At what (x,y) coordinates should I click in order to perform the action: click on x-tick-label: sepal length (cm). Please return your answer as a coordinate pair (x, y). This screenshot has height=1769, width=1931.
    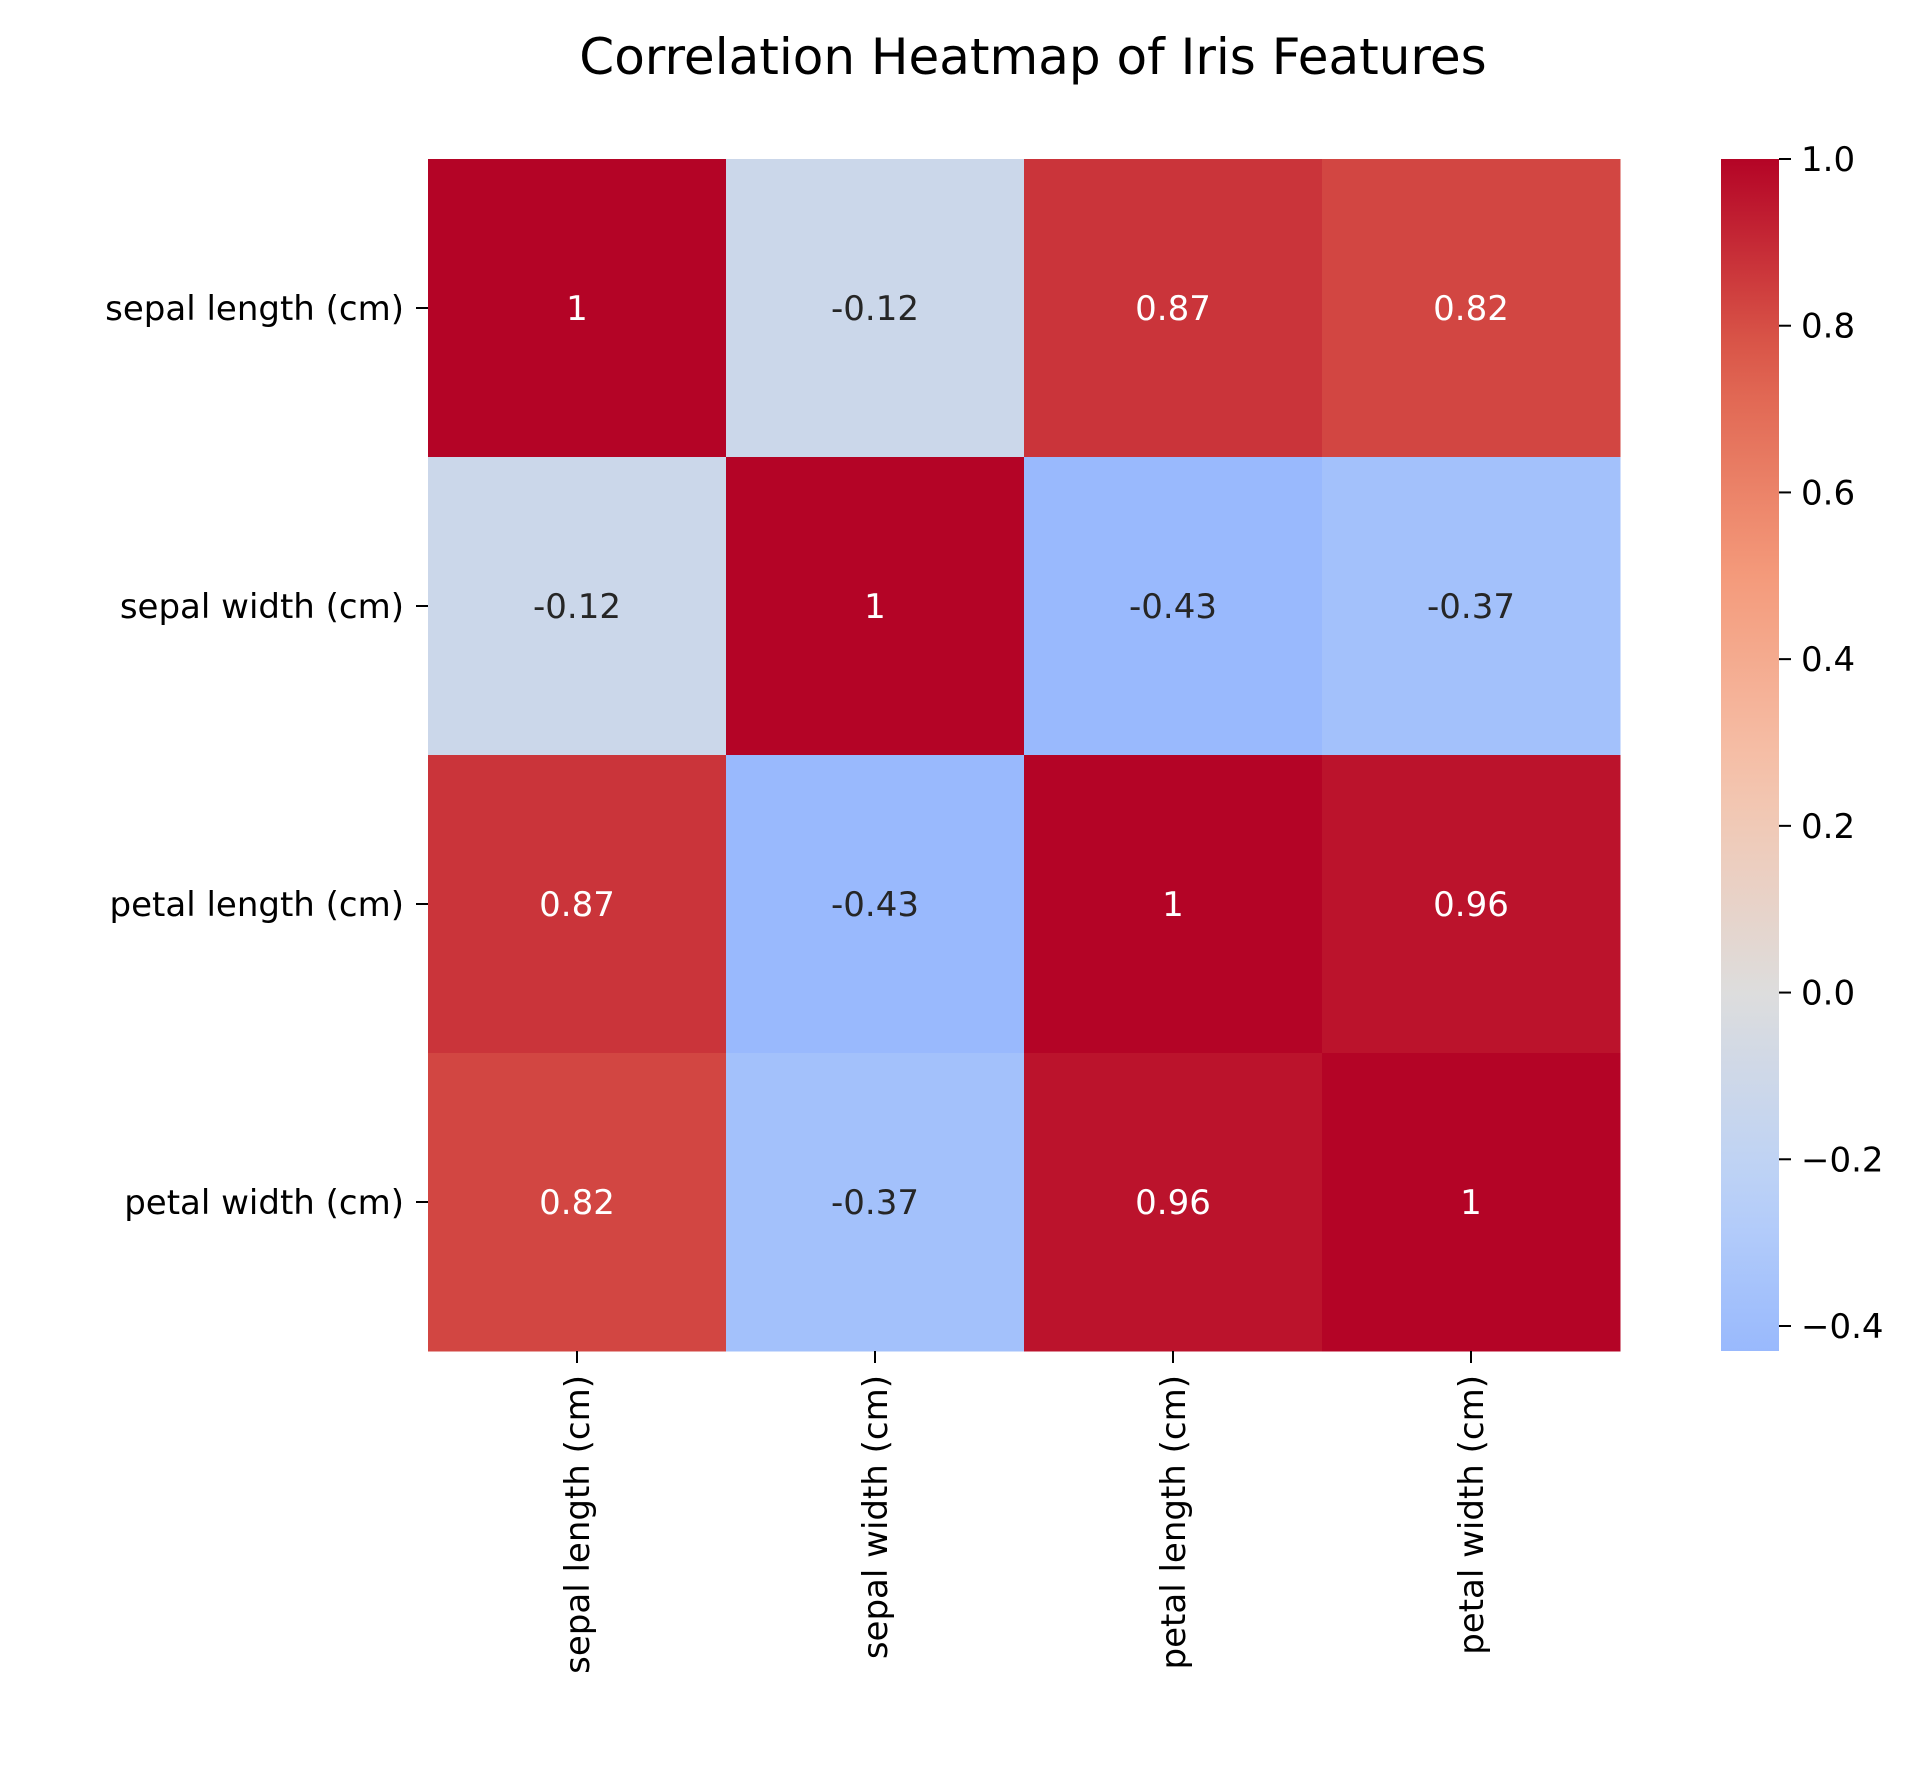
    Looking at the image, I should click on (578, 1524).